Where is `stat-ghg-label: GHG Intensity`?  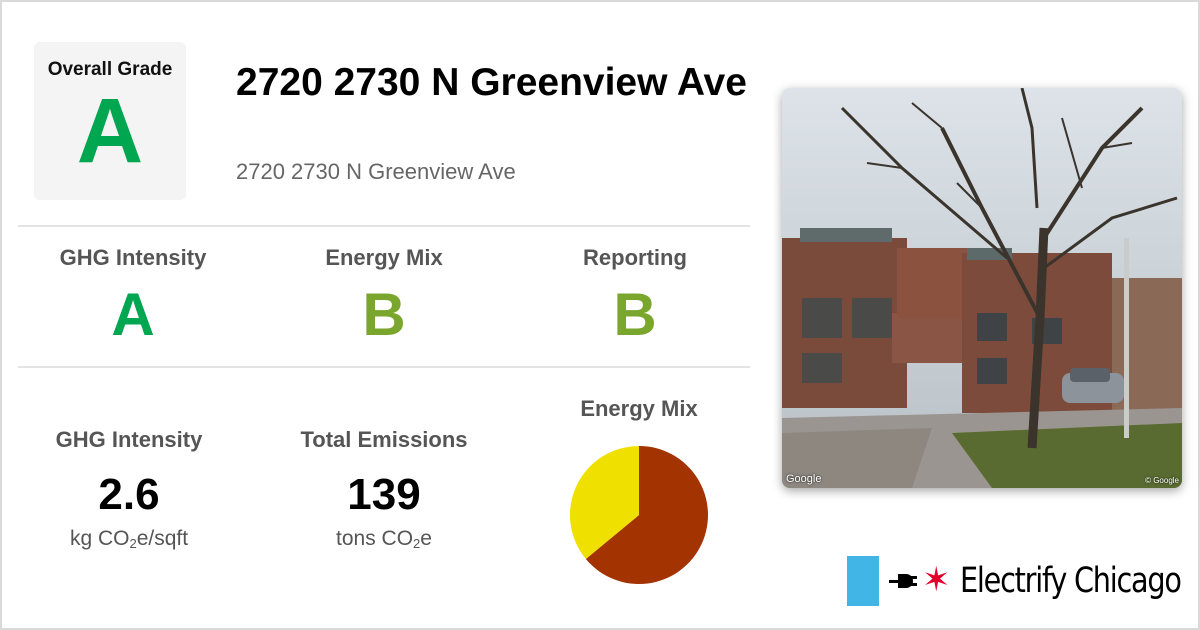
stat-ghg-label: GHG Intensity is located at coordinates (129, 439).